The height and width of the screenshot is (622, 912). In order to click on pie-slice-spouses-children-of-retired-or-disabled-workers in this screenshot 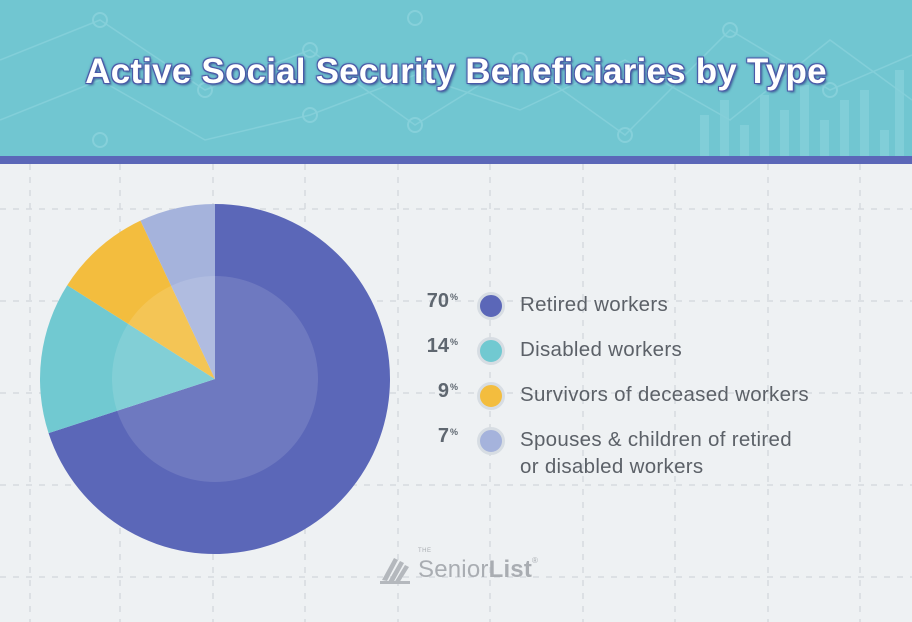, I will do `click(177, 291)`.